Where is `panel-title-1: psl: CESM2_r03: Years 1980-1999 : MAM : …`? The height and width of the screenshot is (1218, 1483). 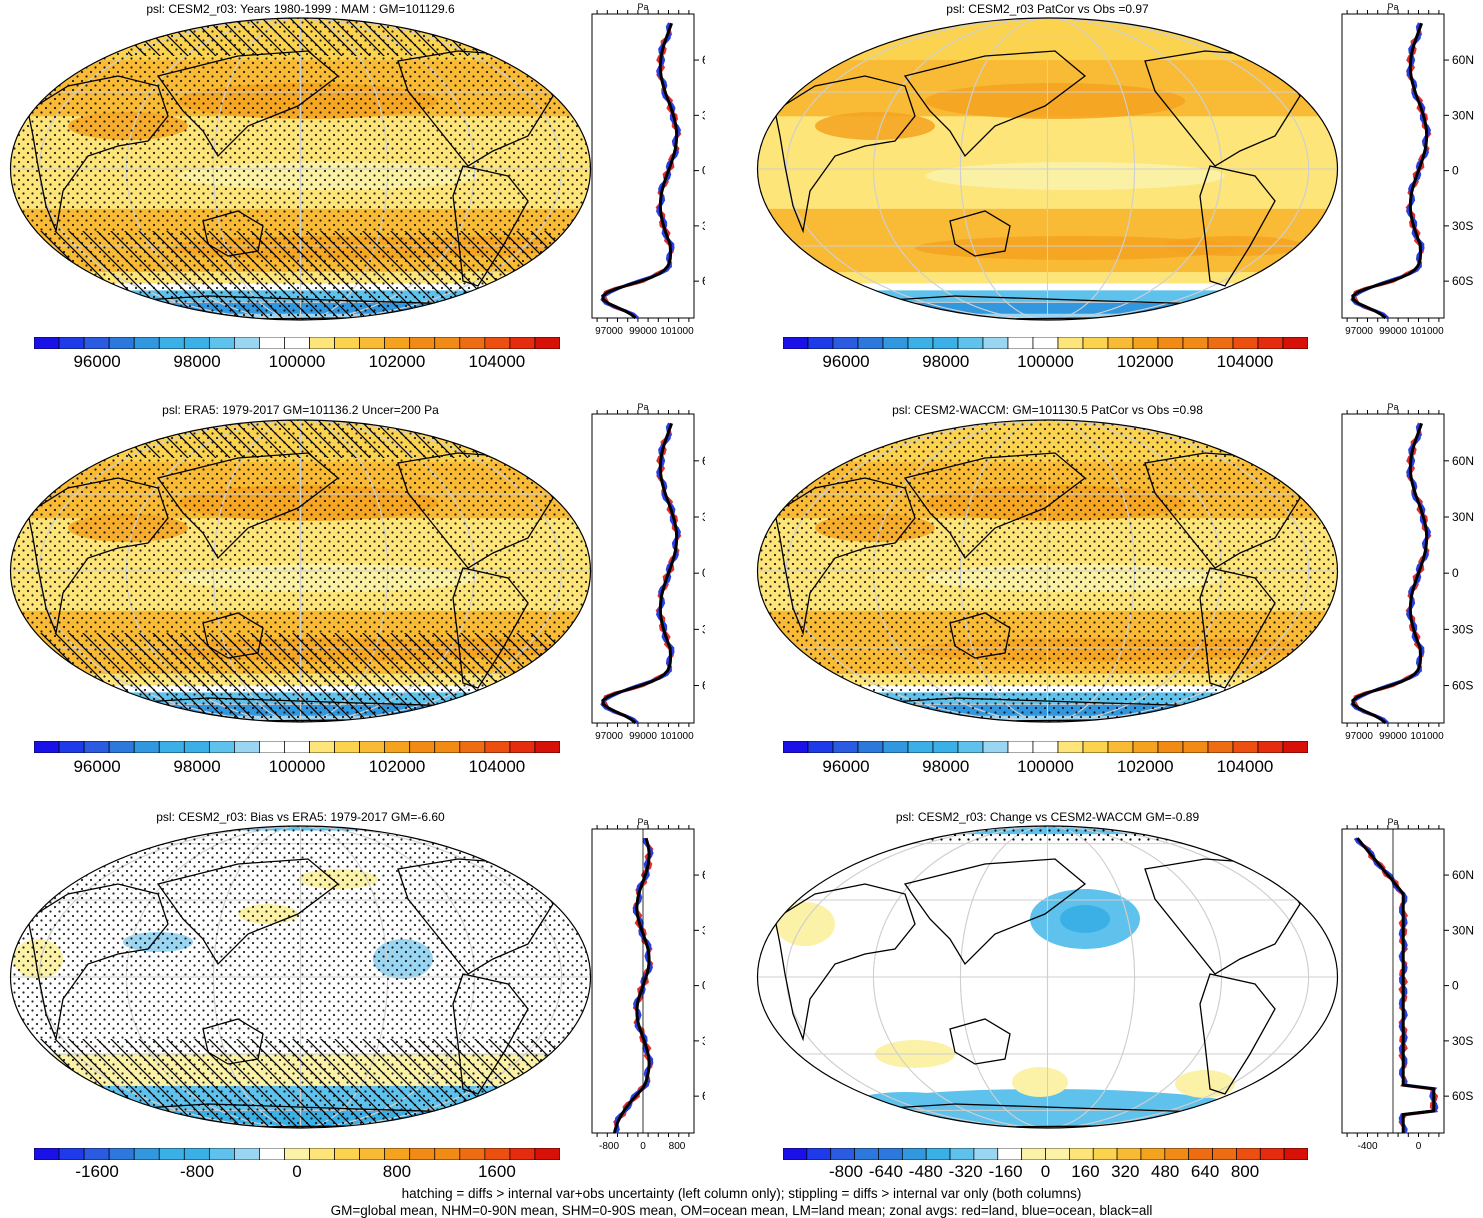
panel-title-1: psl: CESM2_r03: Years 1980-1999 : MAM : … is located at coordinates (300, 9).